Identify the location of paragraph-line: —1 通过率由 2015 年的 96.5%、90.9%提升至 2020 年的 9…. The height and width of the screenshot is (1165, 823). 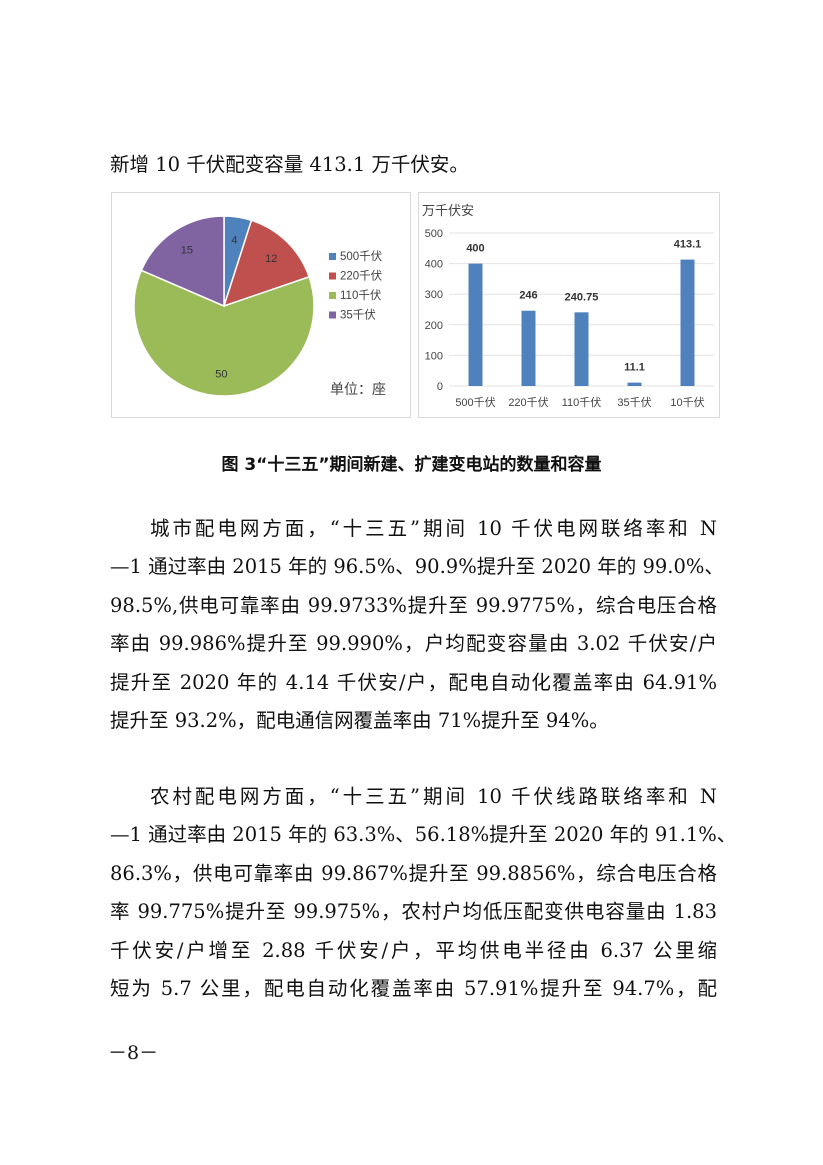
(417, 567).